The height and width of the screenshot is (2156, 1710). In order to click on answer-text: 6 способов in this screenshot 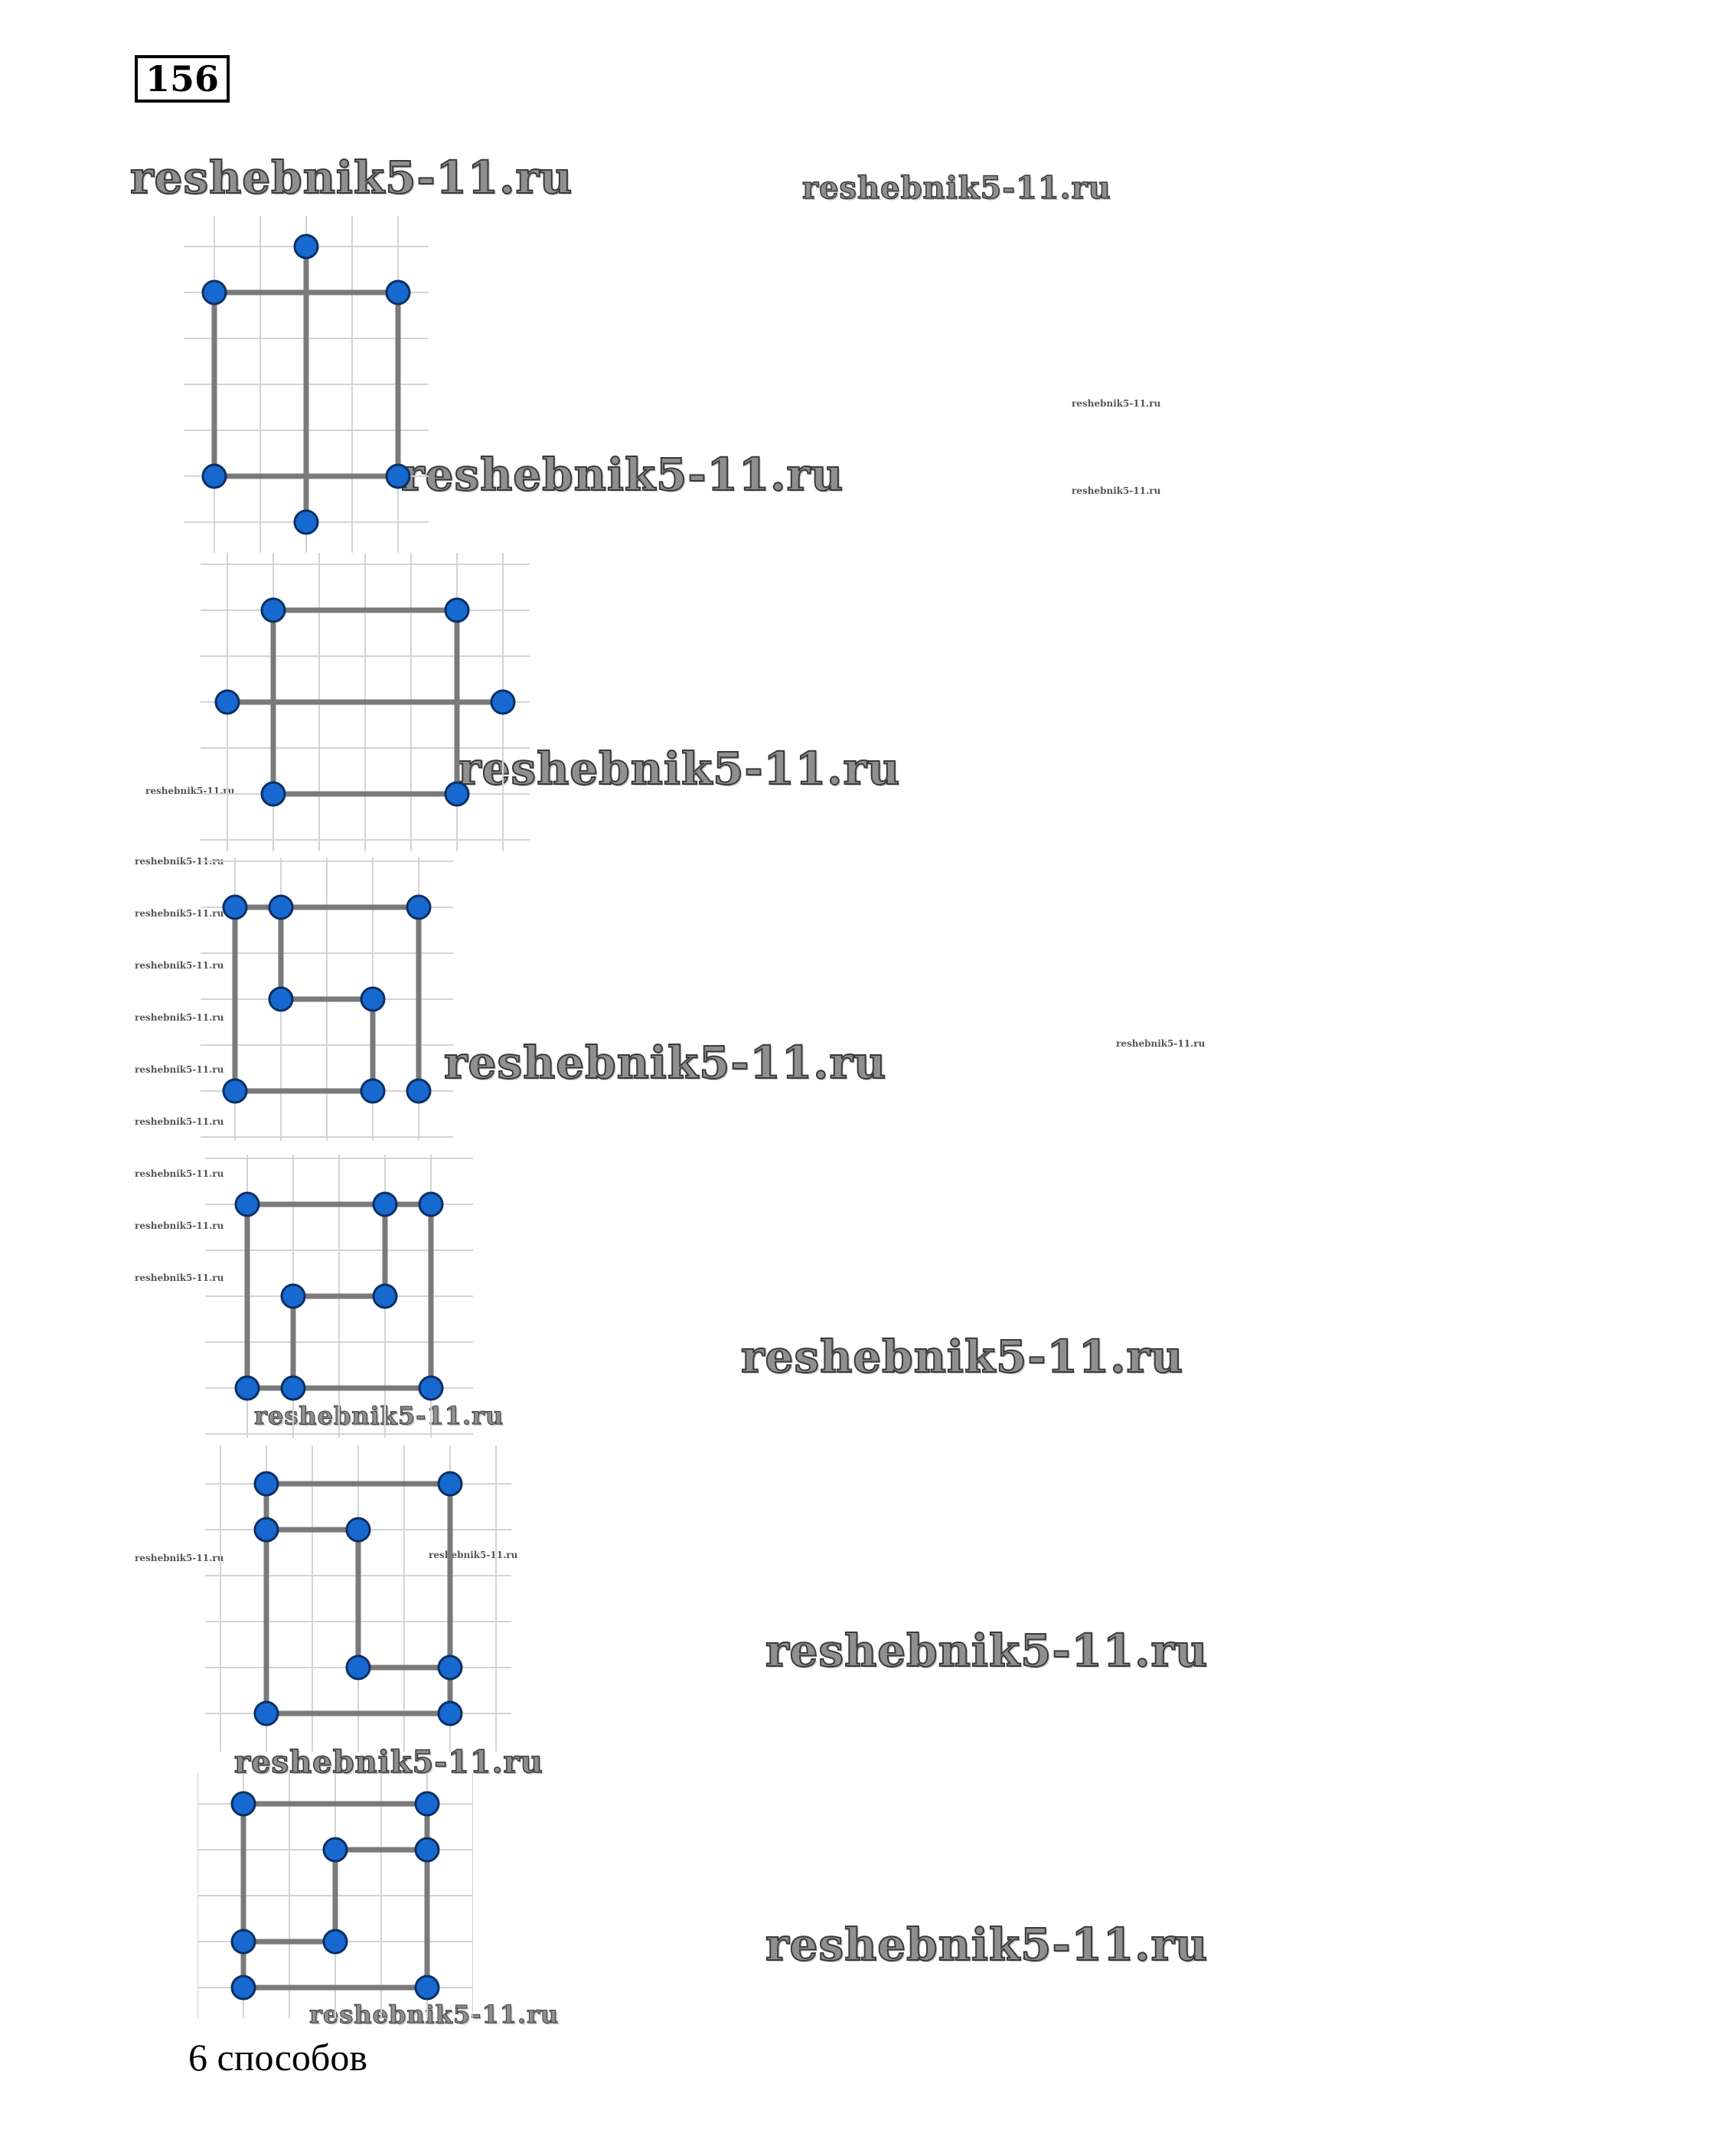, I will do `click(277, 2057)`.